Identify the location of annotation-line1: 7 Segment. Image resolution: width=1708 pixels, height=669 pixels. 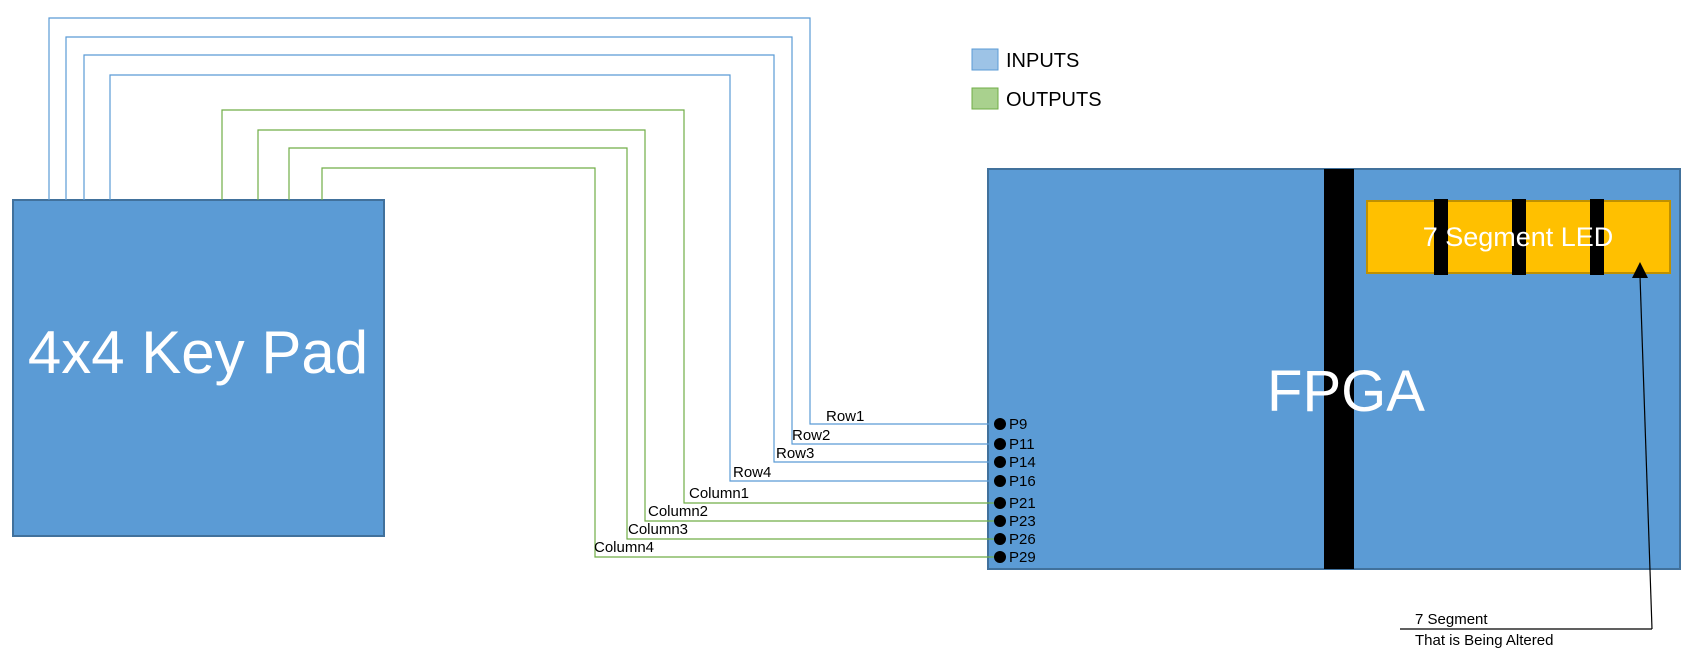
(1451, 619).